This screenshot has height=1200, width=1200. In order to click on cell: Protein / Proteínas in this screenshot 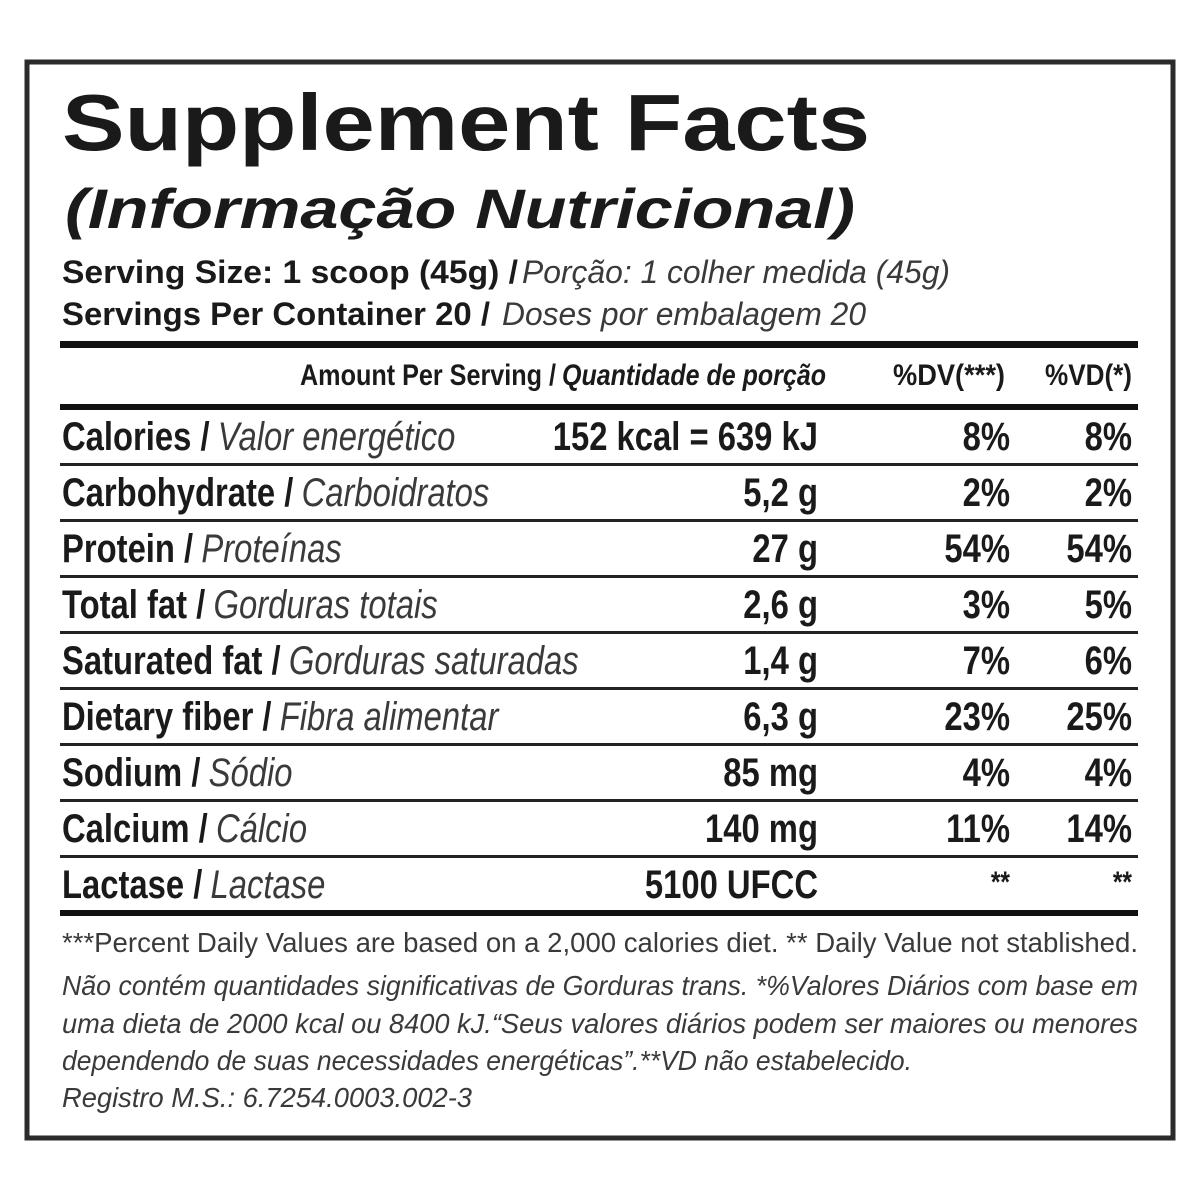, I will do `click(202, 548)`.